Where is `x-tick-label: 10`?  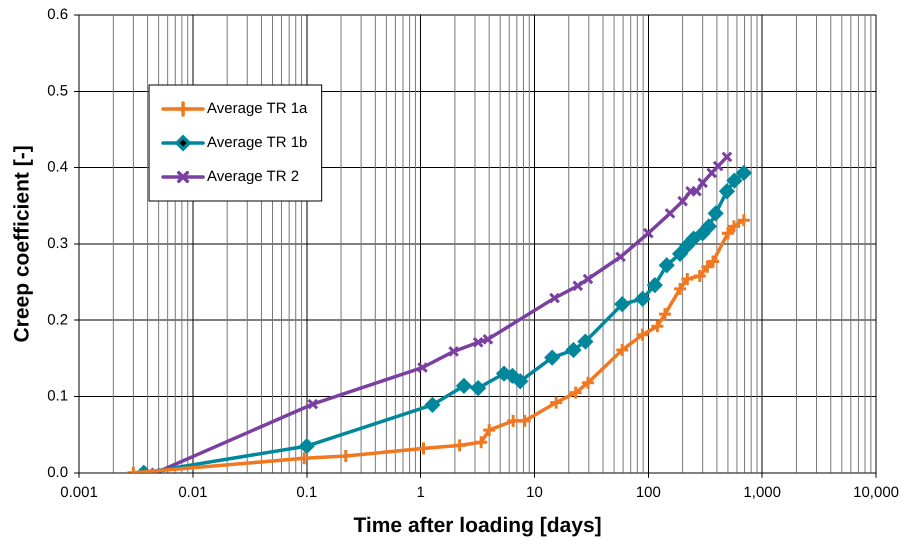 x-tick-label: 10 is located at coordinates (534, 492).